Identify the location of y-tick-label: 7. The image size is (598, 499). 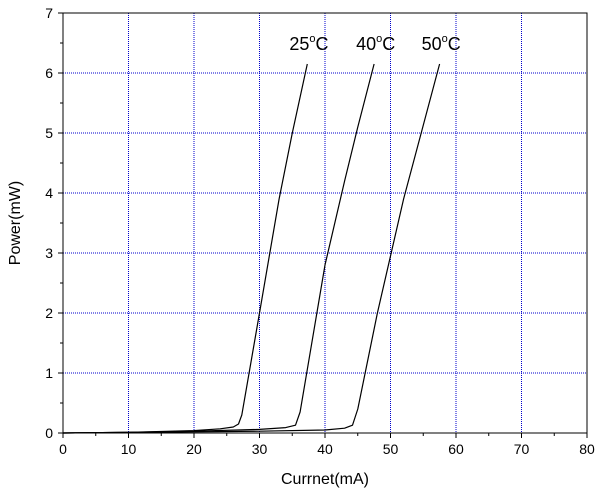
(49, 13).